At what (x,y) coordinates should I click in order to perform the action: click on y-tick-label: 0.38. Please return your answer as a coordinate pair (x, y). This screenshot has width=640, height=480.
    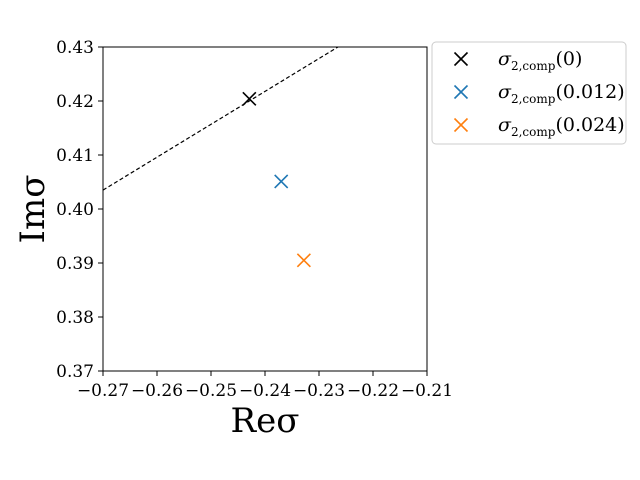
    Looking at the image, I should click on (75, 318).